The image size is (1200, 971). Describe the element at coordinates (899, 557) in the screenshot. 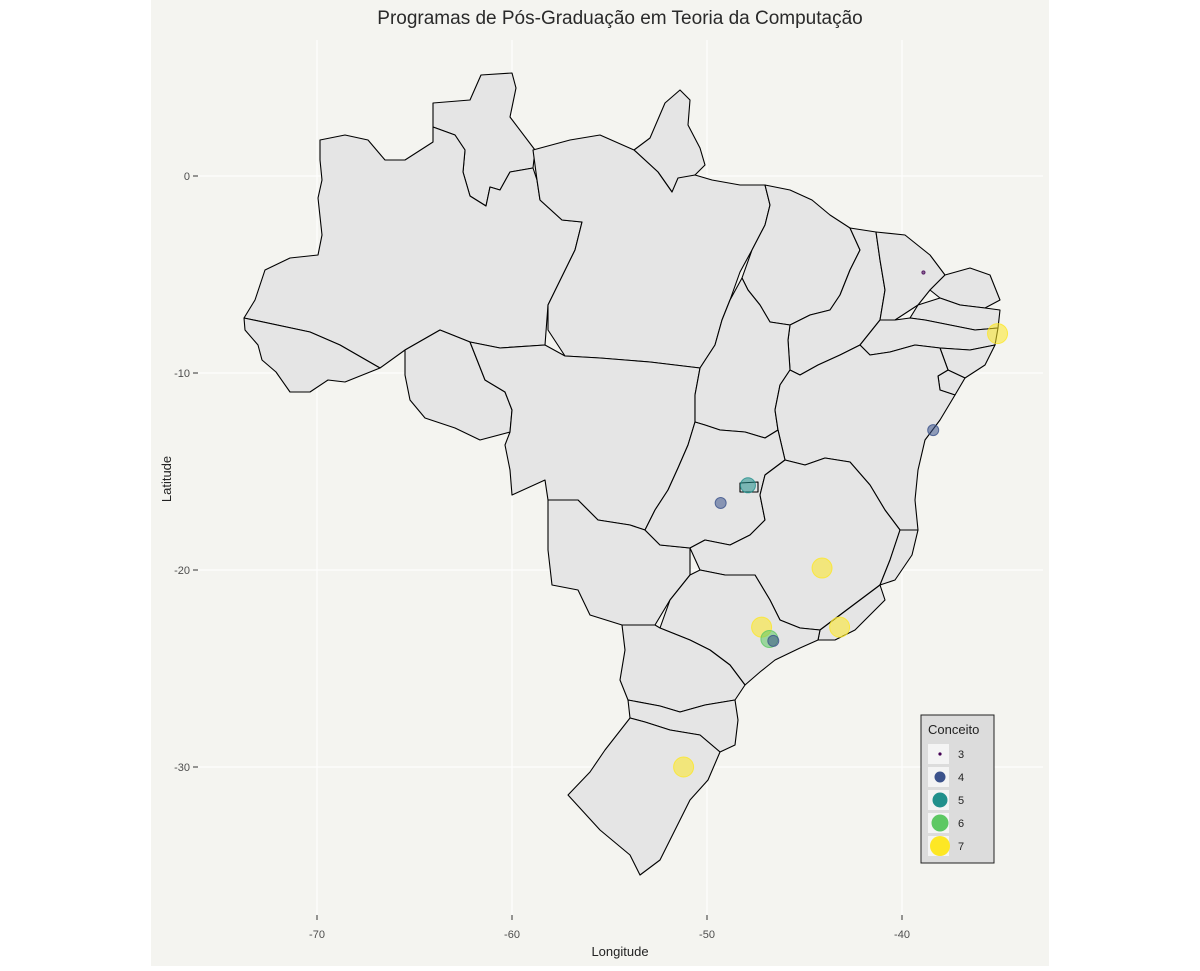

I see `state-espirito-santo` at that location.